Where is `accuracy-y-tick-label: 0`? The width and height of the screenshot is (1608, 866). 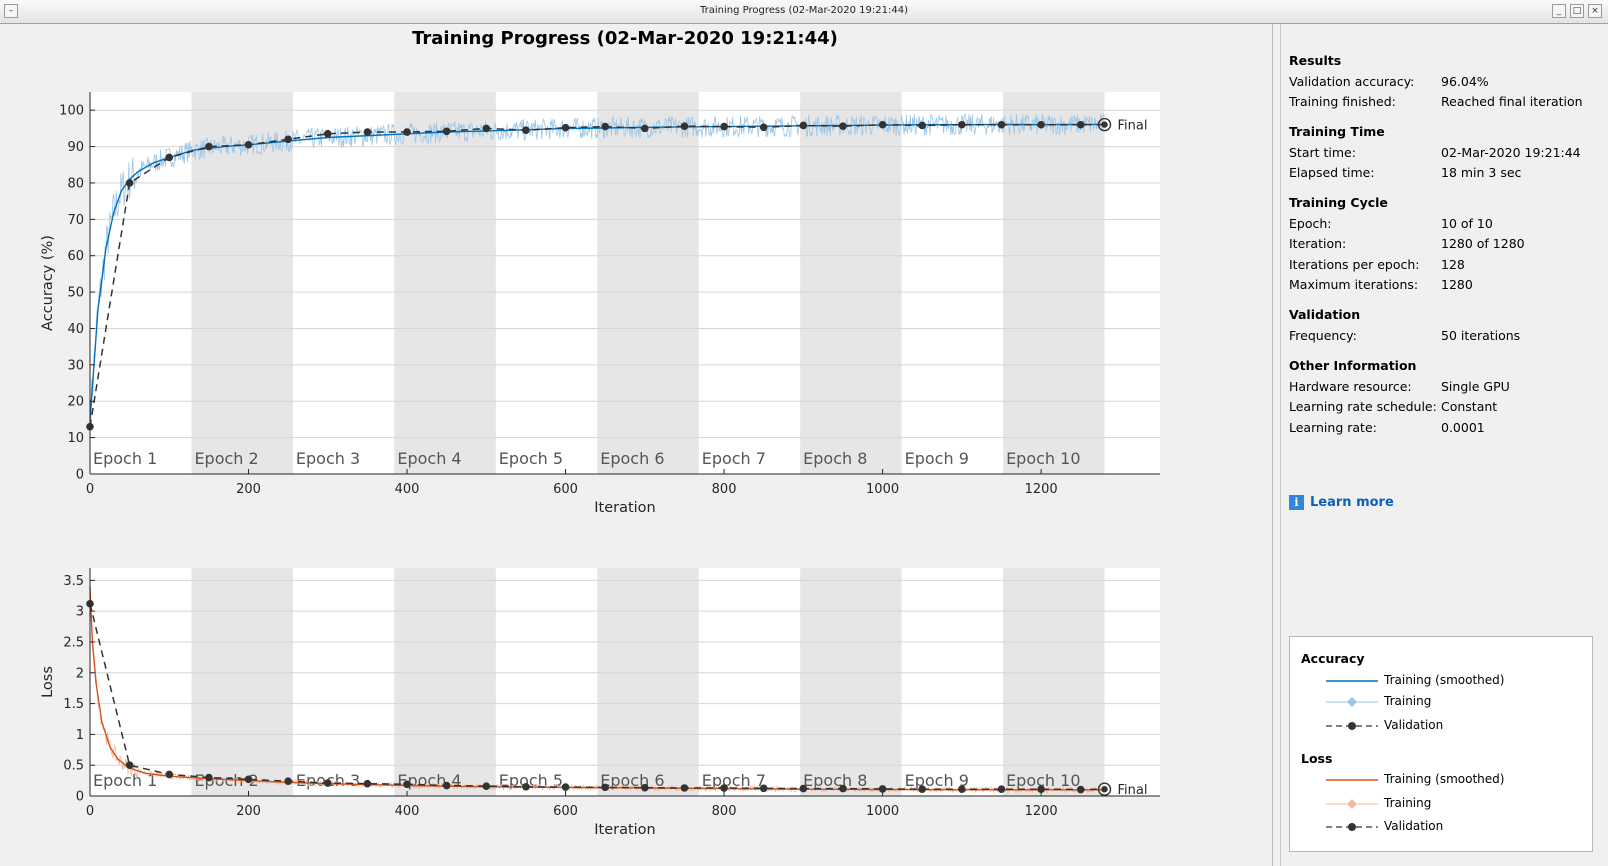 accuracy-y-tick-label: 0 is located at coordinates (80, 475).